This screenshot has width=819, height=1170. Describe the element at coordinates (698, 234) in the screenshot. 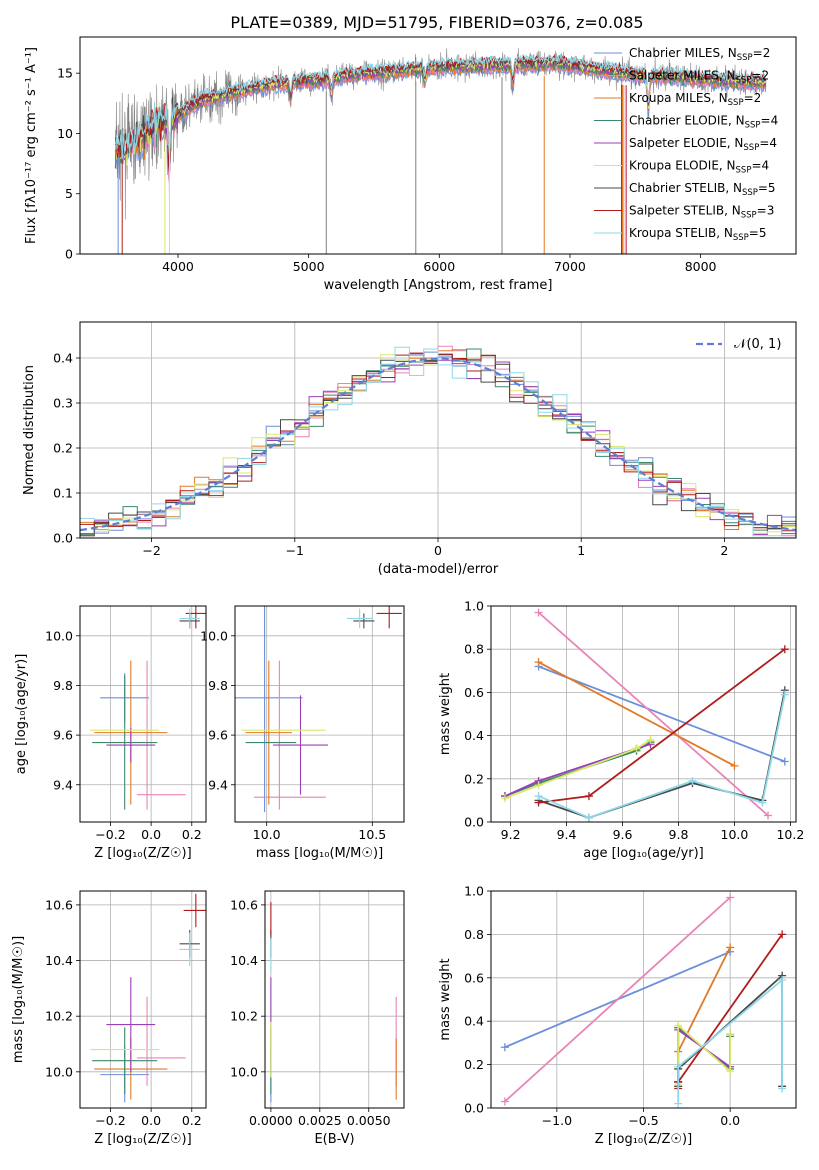

I see `legend-label: Kroupa STELIB, NSSP=5` at that location.